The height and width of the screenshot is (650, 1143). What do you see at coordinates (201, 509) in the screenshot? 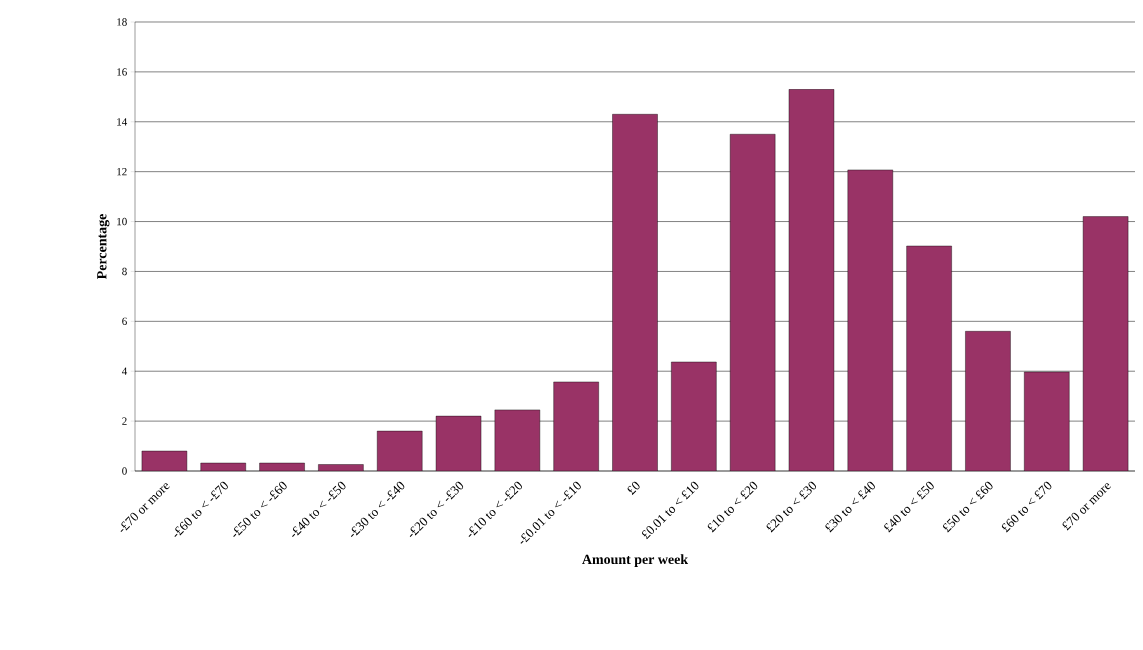
I see `x-tick-label: -£60 to < -£70` at bounding box center [201, 509].